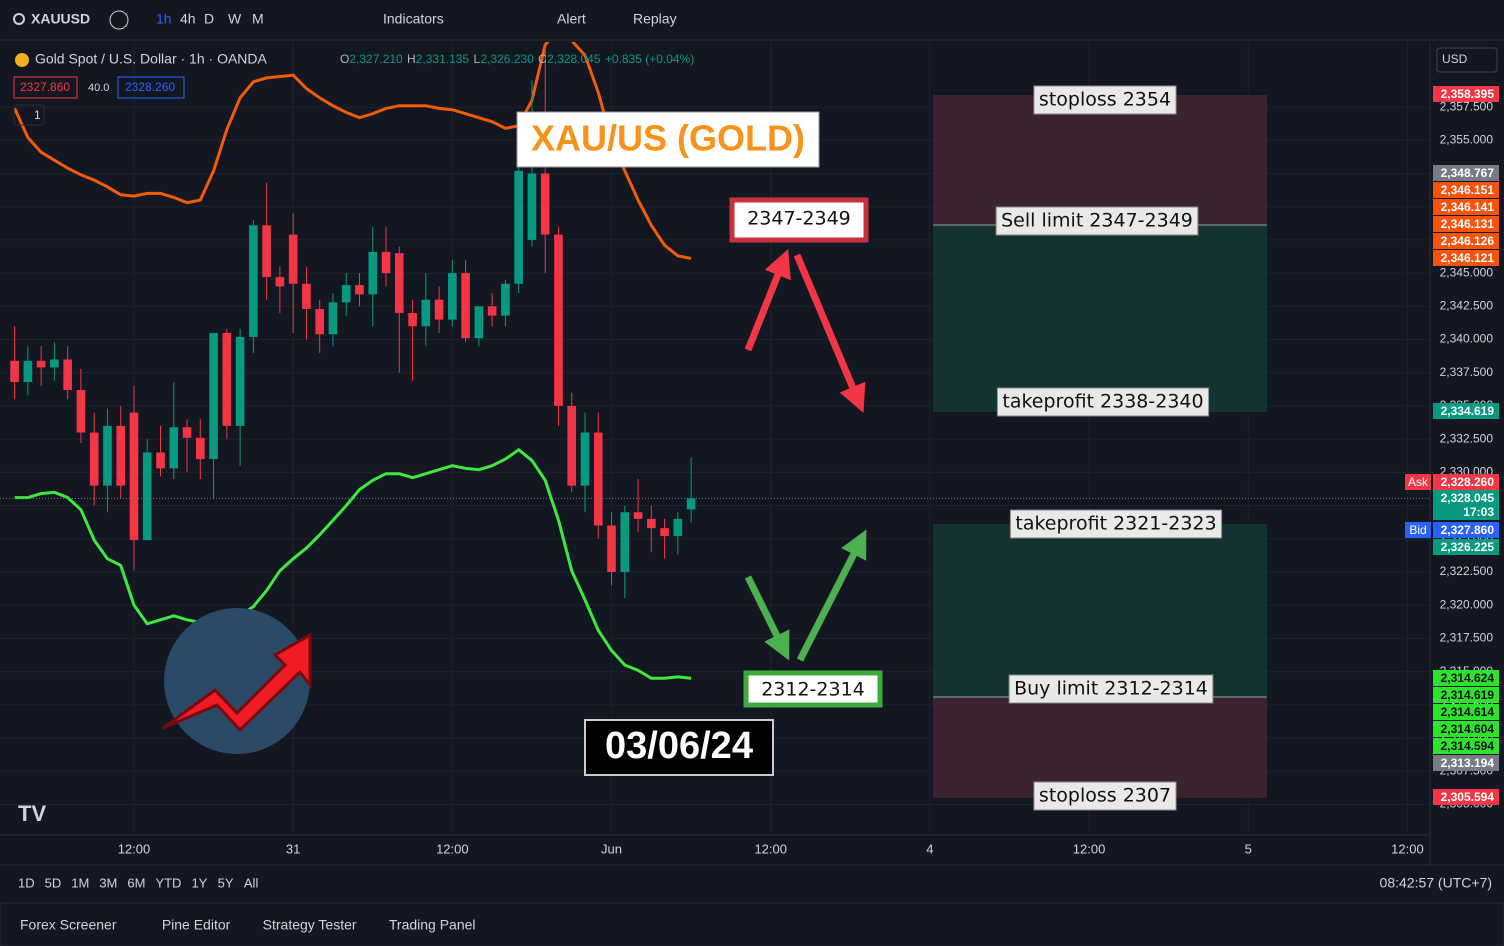 This screenshot has height=946, width=1504. What do you see at coordinates (1468, 411) in the screenshot?
I see `price-tag-label: 2,334.619` at bounding box center [1468, 411].